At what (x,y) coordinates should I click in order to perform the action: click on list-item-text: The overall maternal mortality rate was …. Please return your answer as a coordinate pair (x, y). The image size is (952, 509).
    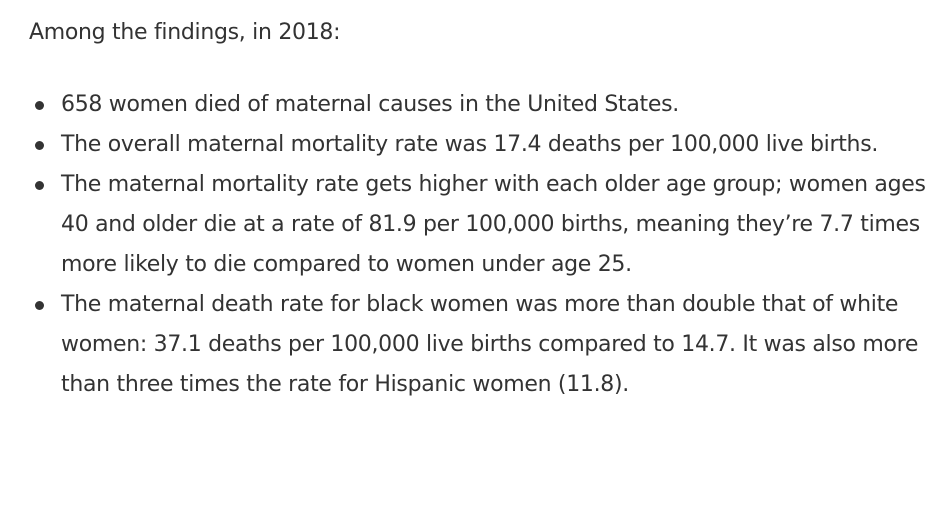
    Looking at the image, I should click on (470, 144).